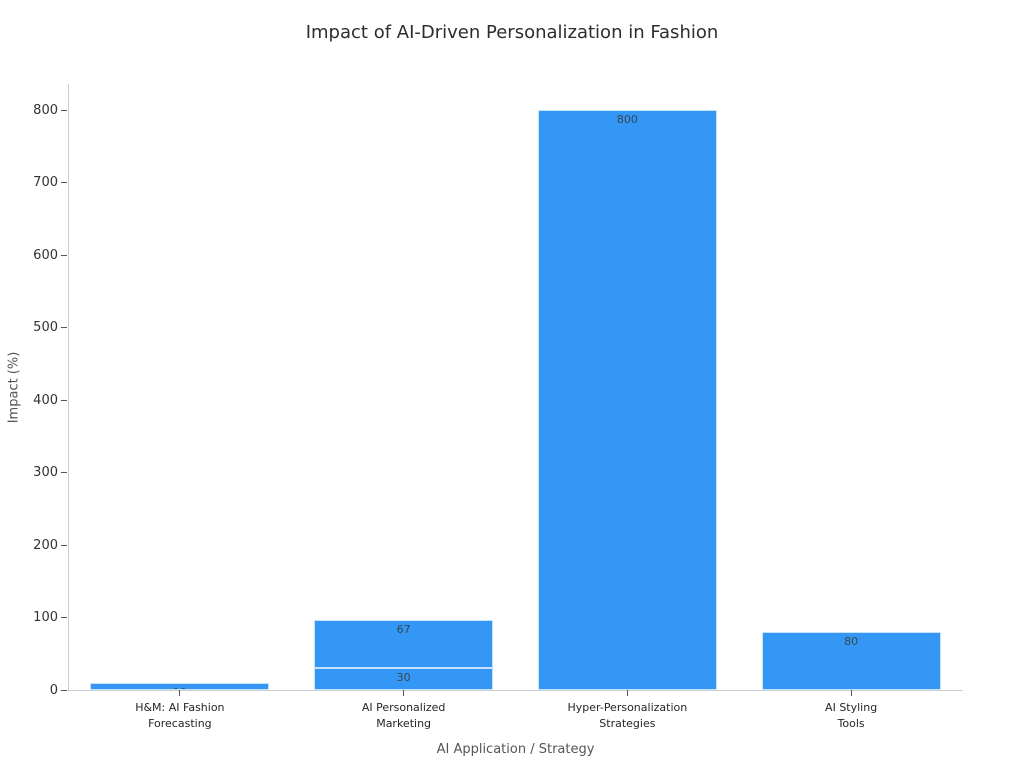 The image size is (1024, 768). What do you see at coordinates (403, 715) in the screenshot?
I see `x-tick-label: AI Personalized Marketing` at bounding box center [403, 715].